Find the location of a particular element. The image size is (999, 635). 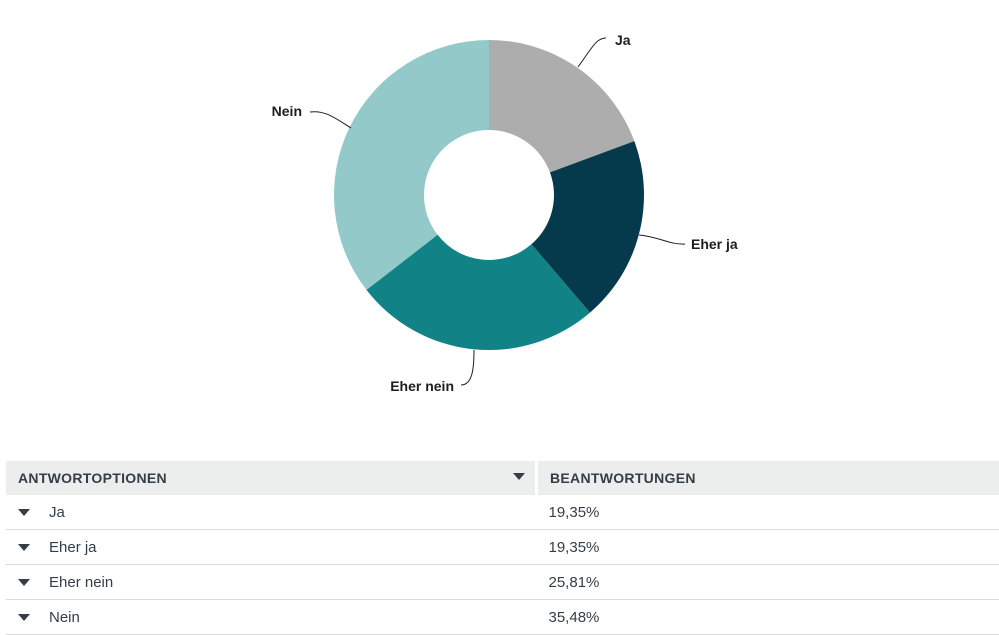

option-cell: Eher ja is located at coordinates (271, 547).